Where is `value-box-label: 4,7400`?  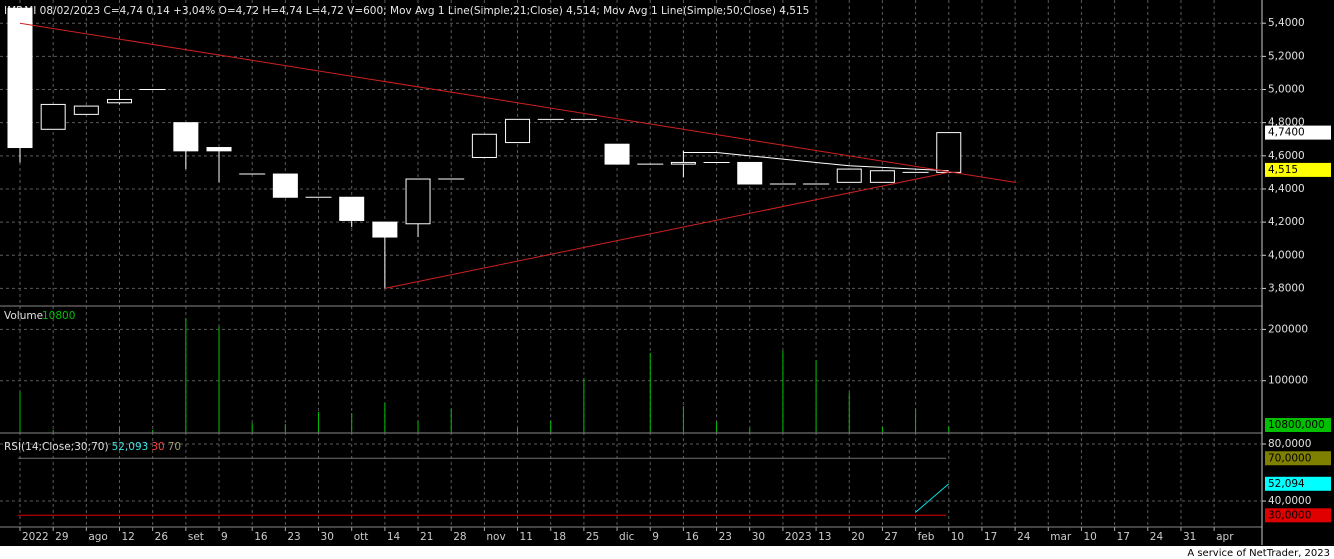
value-box-label: 4,7400 is located at coordinates (1286, 133).